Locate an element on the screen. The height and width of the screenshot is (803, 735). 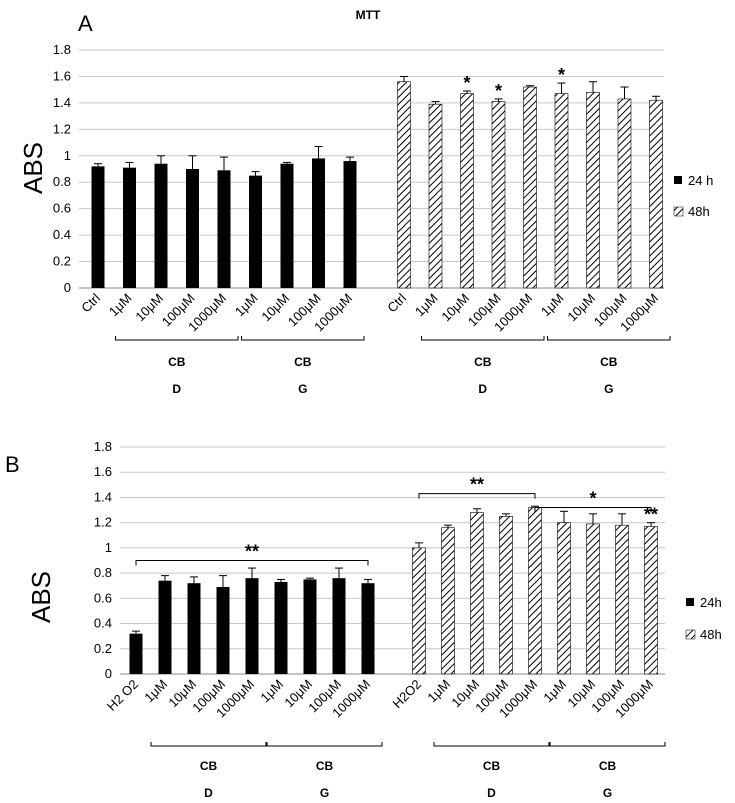
y-tick-label: 1.2 is located at coordinates (62, 128).